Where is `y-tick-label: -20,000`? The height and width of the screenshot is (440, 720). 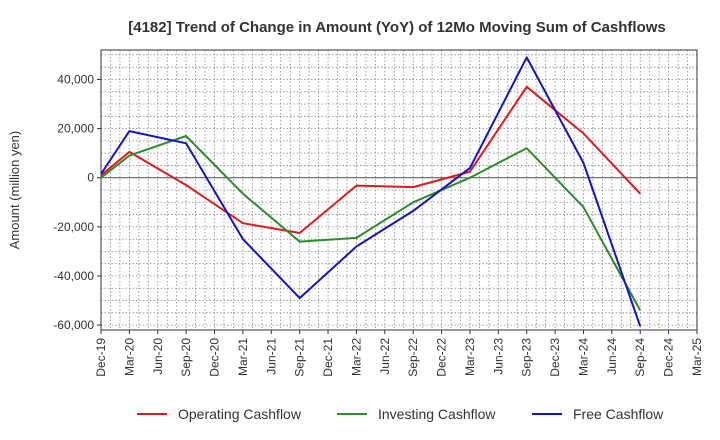
y-tick-label: -20,000 is located at coordinates (73, 227).